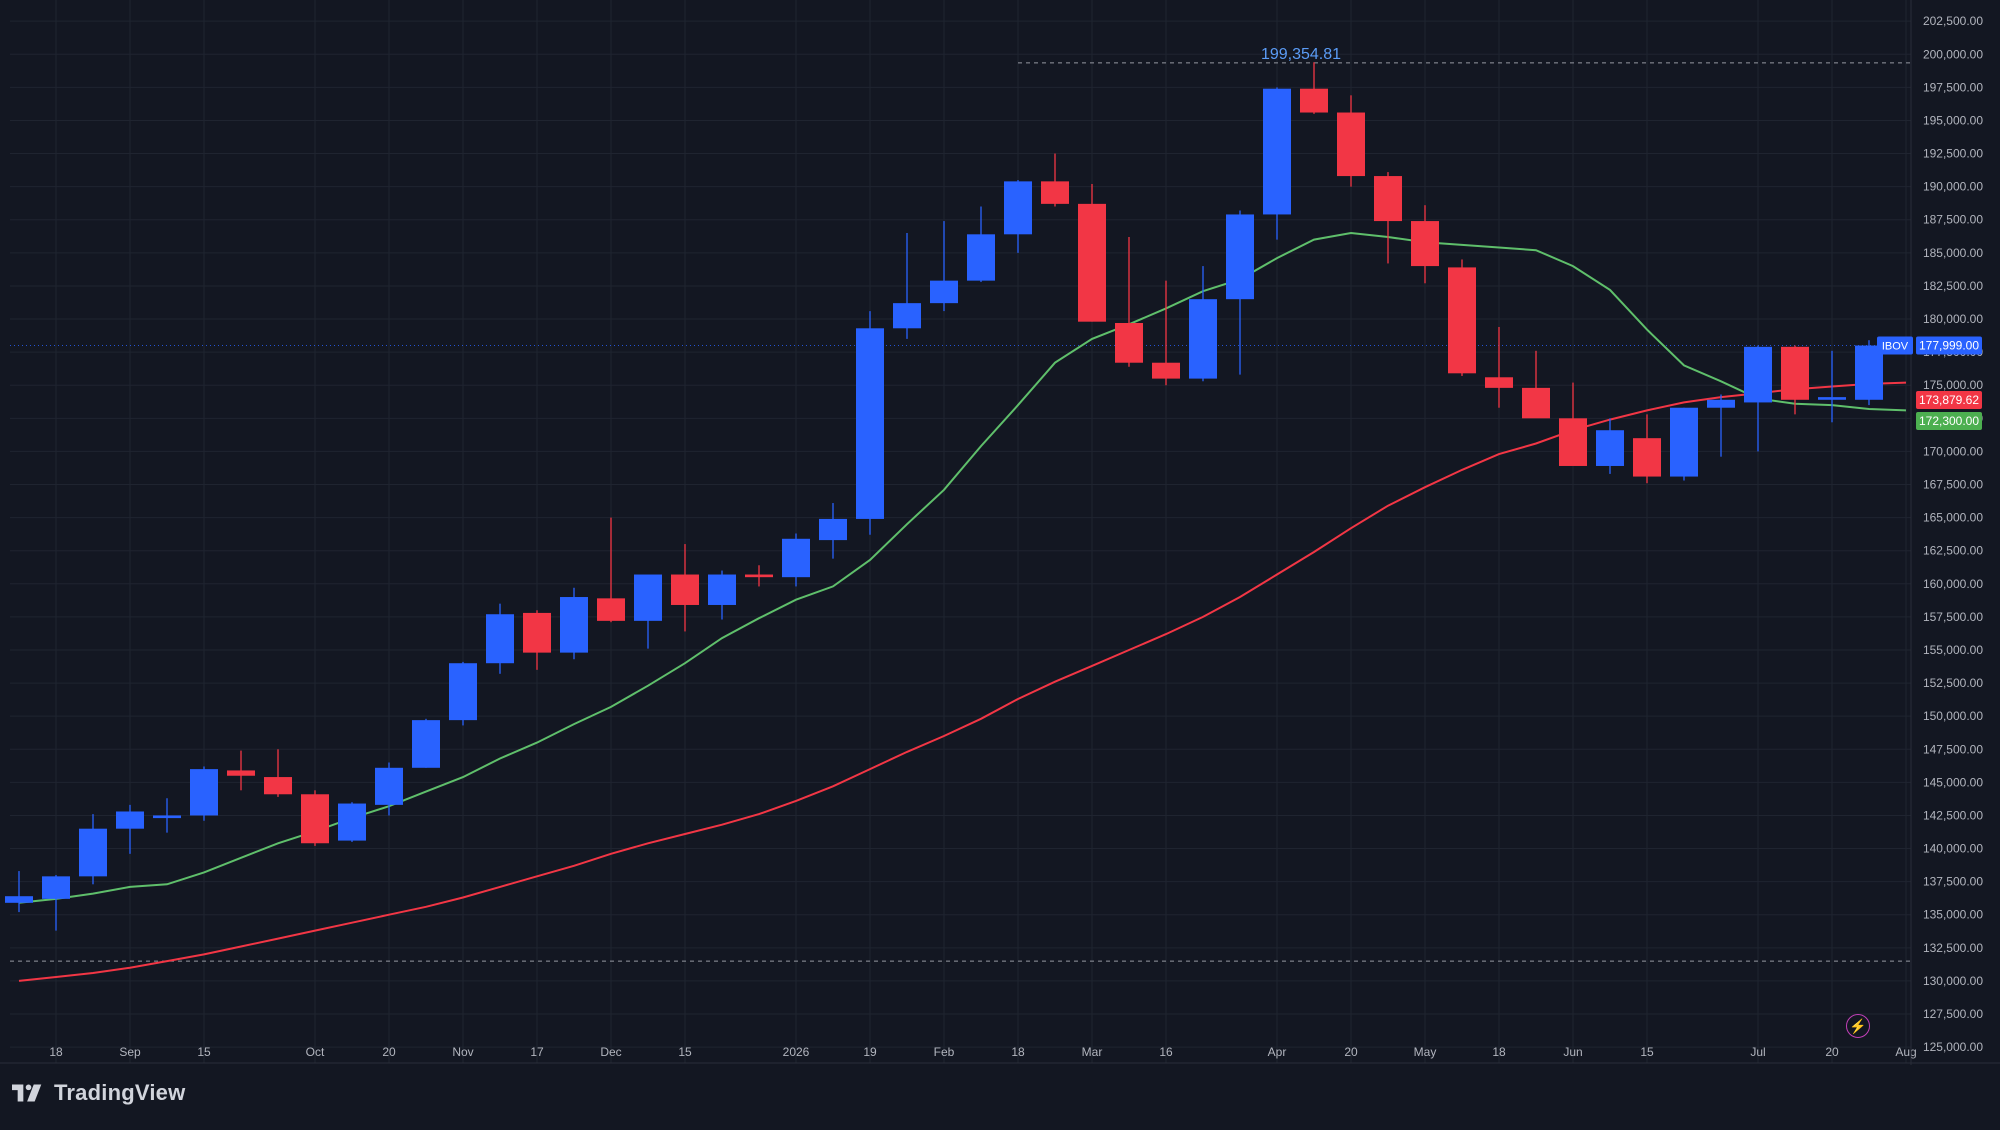 Image resolution: width=2000 pixels, height=1130 pixels. What do you see at coordinates (1953, 551) in the screenshot?
I see `y-tick-label: 162,500.00` at bounding box center [1953, 551].